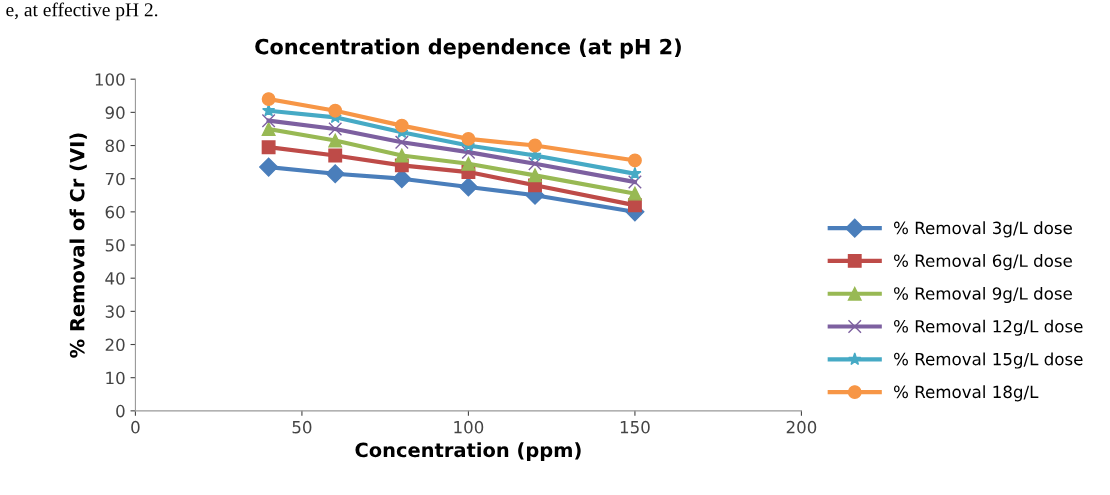  Describe the element at coordinates (115, 345) in the screenshot. I see `y-tick-label: 20` at that location.